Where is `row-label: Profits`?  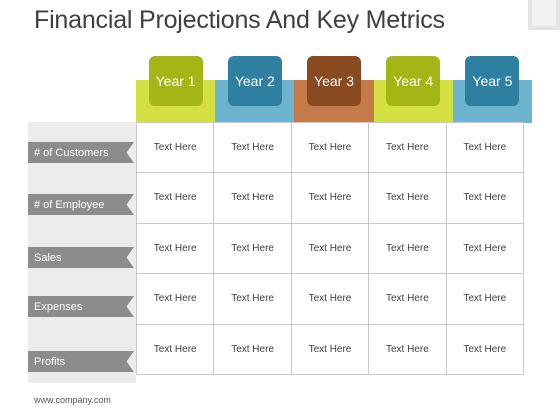
row-label: Profits is located at coordinates (81, 361).